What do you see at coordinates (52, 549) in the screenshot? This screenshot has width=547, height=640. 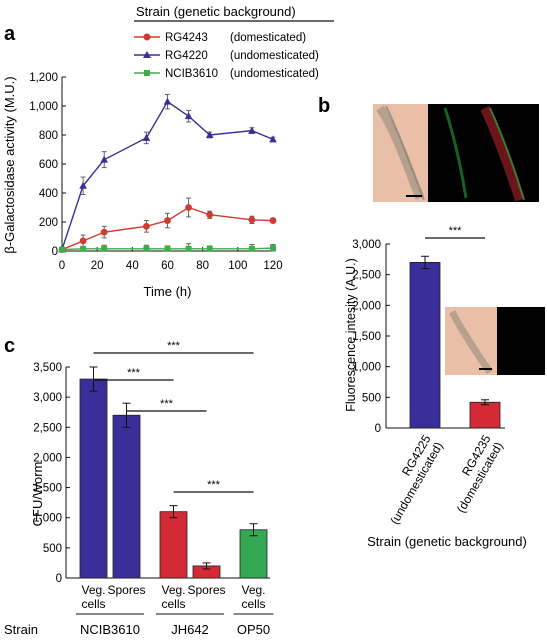 I see `panel-c-y-tick-label: 500` at bounding box center [52, 549].